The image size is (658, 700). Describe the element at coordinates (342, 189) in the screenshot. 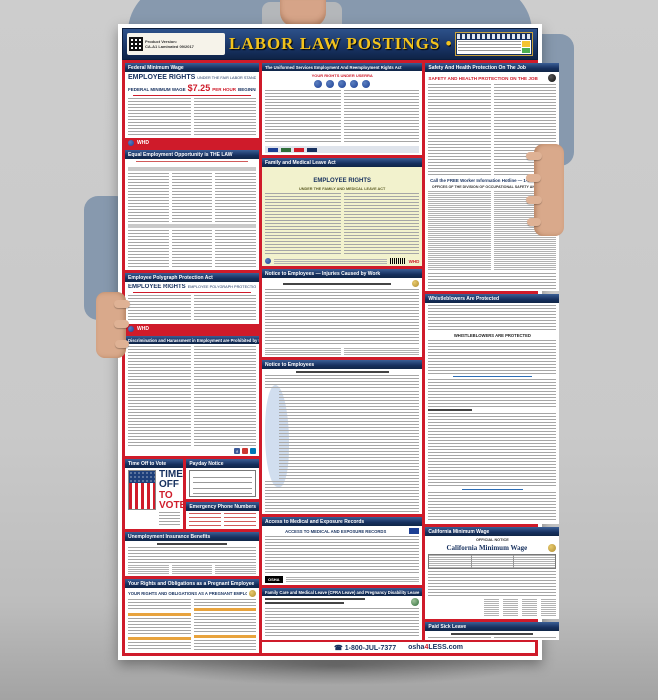

I see `fmla-subtitle: UNDER THE FAMILY AND MEDICAL LEAVE ACT` at that location.